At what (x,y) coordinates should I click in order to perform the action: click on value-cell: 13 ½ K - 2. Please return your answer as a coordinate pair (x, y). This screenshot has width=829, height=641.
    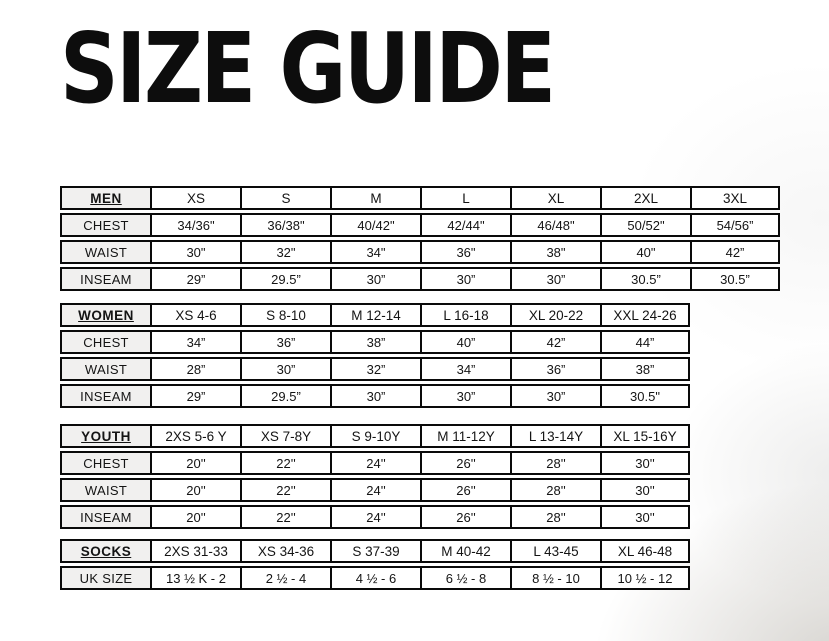
    Looking at the image, I should click on (195, 578).